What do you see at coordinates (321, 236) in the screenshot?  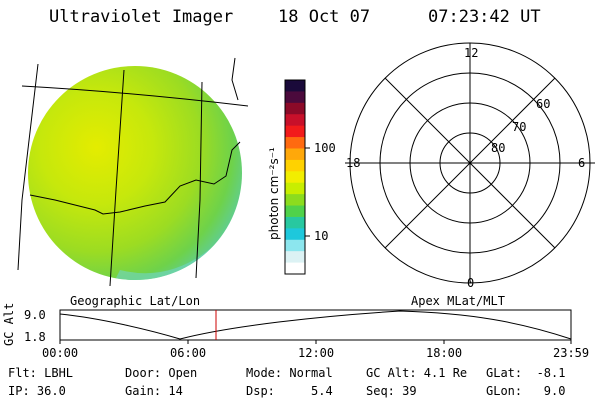 I see `colorbar-tick-10: 10` at bounding box center [321, 236].